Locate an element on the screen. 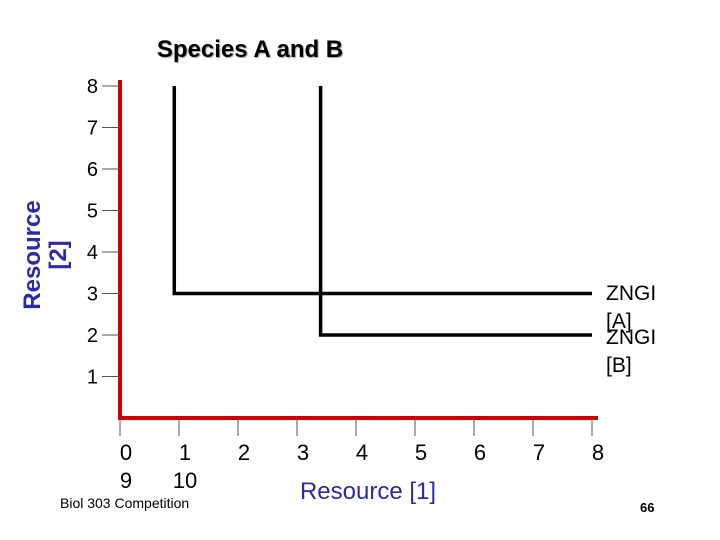 This screenshot has height=540, width=720. y-tick-label-5: 5 is located at coordinates (92, 212).